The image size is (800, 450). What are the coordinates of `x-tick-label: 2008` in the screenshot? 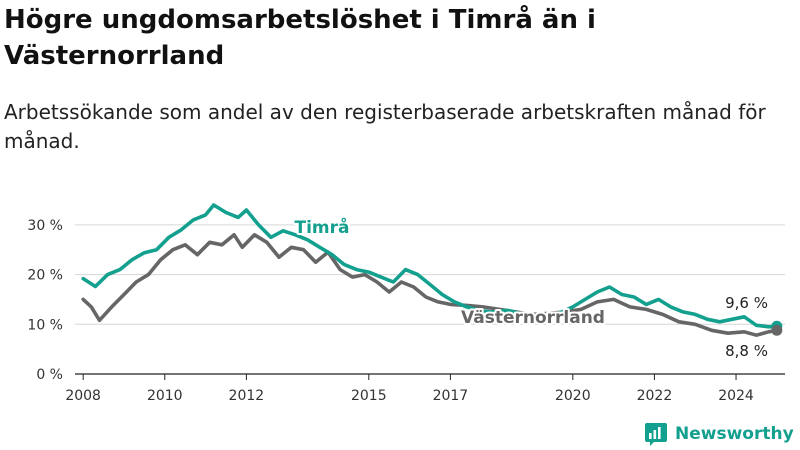 It's located at (83, 396).